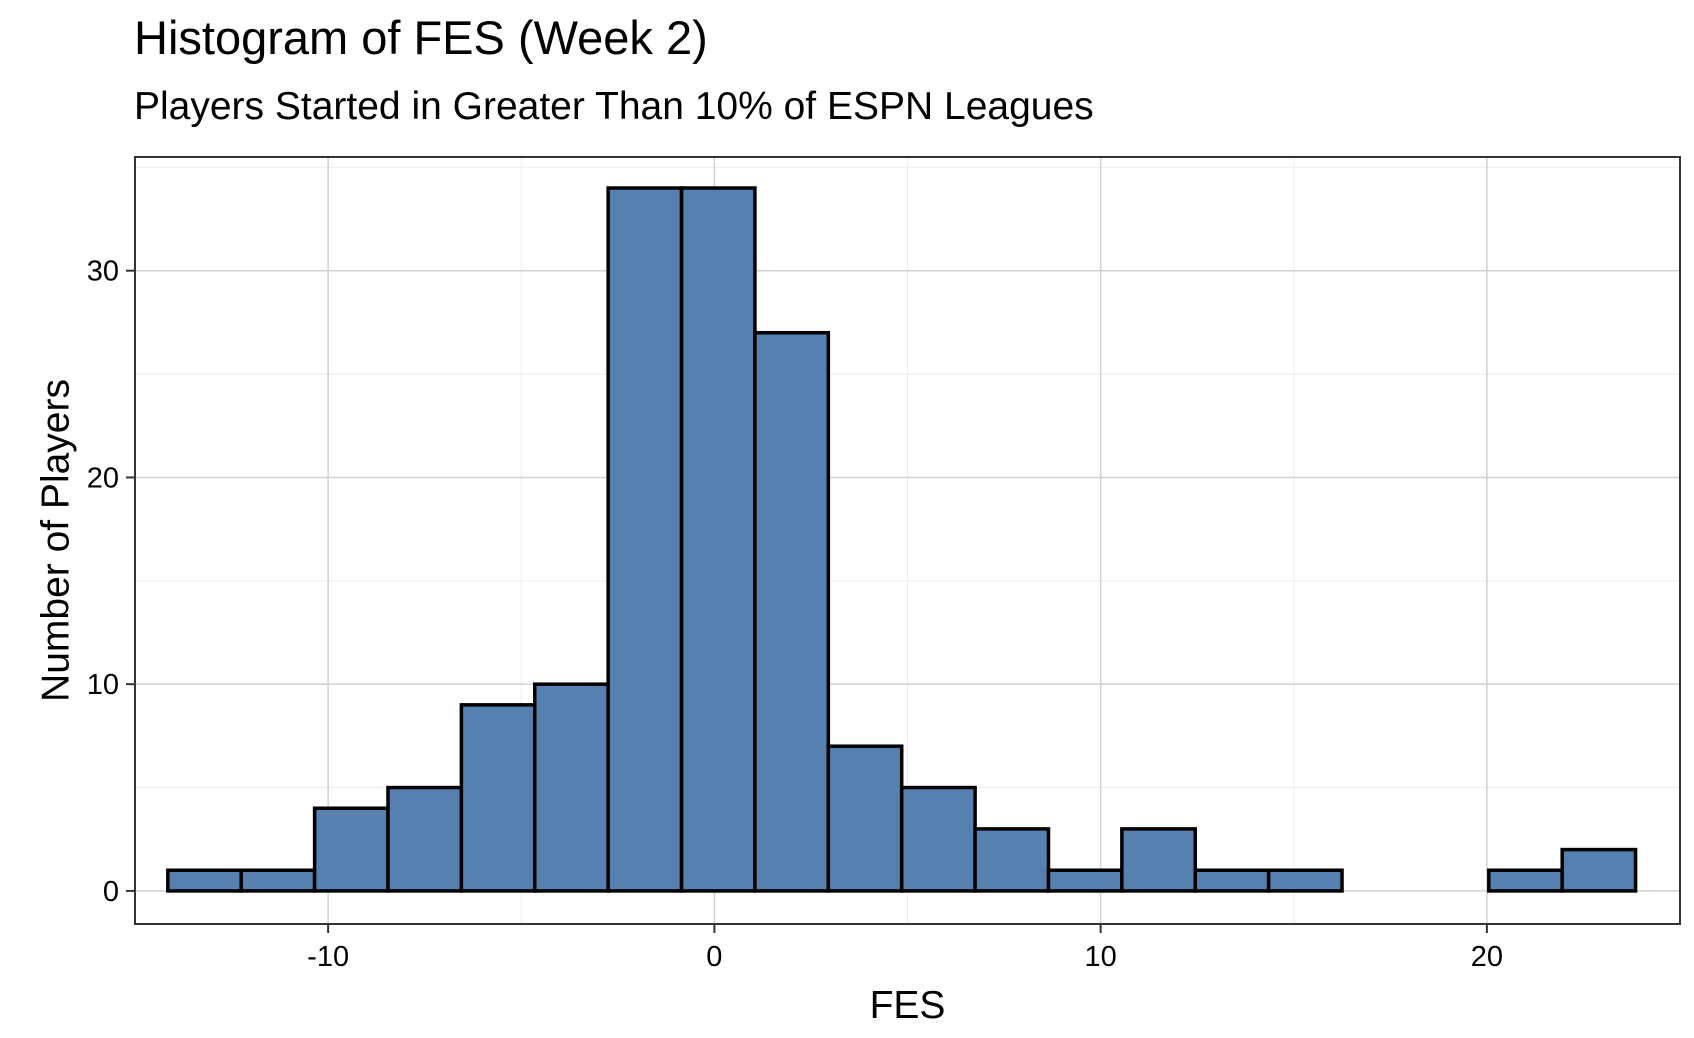 Image resolution: width=1694 pixels, height=1038 pixels. What do you see at coordinates (1100, 957) in the screenshot?
I see `x-tick-label: 10` at bounding box center [1100, 957].